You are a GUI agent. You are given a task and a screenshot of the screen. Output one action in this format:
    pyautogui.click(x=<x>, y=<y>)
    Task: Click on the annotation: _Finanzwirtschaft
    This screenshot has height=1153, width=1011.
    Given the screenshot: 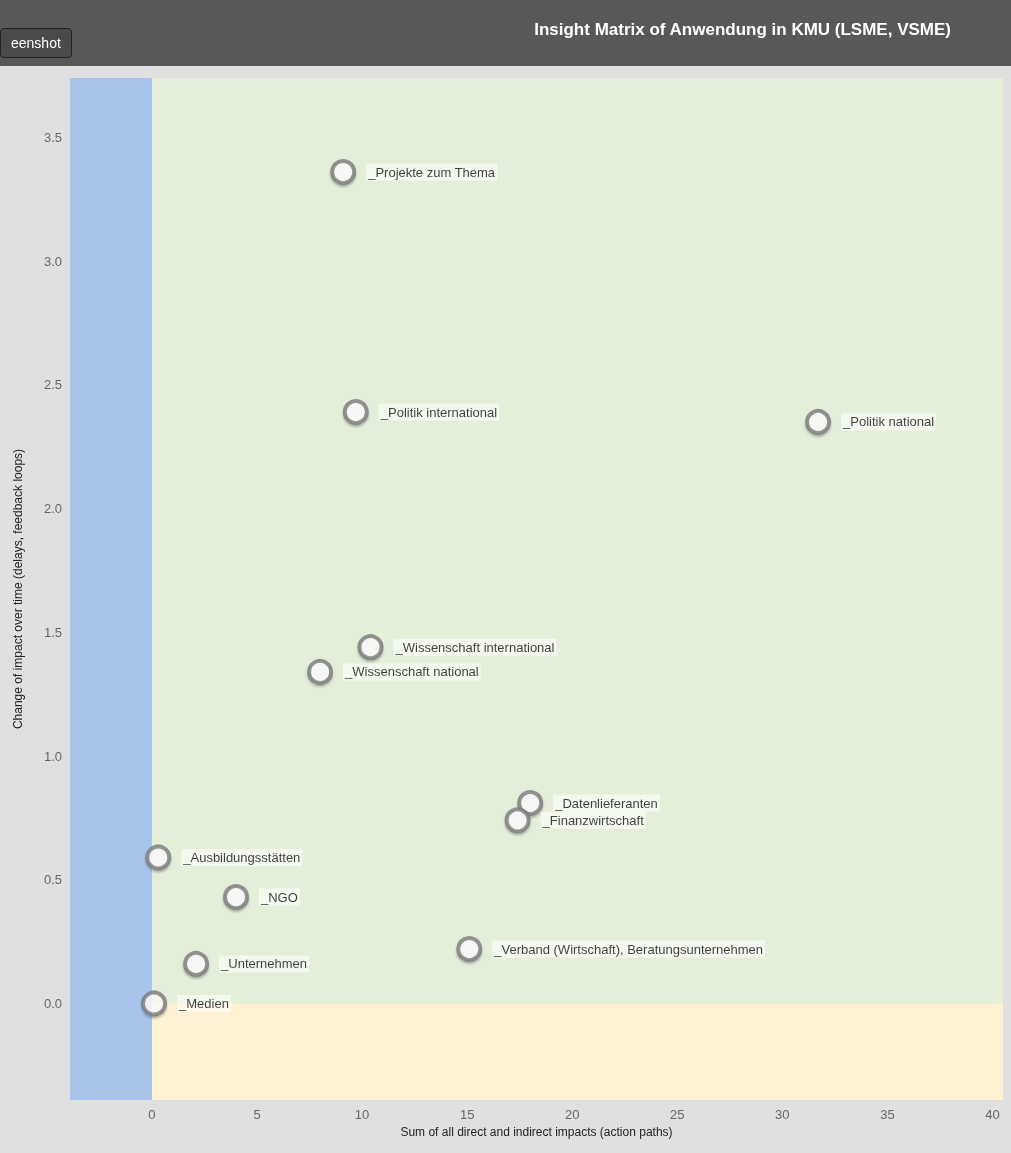 What is the action you would take?
    pyautogui.click(x=593, y=820)
    